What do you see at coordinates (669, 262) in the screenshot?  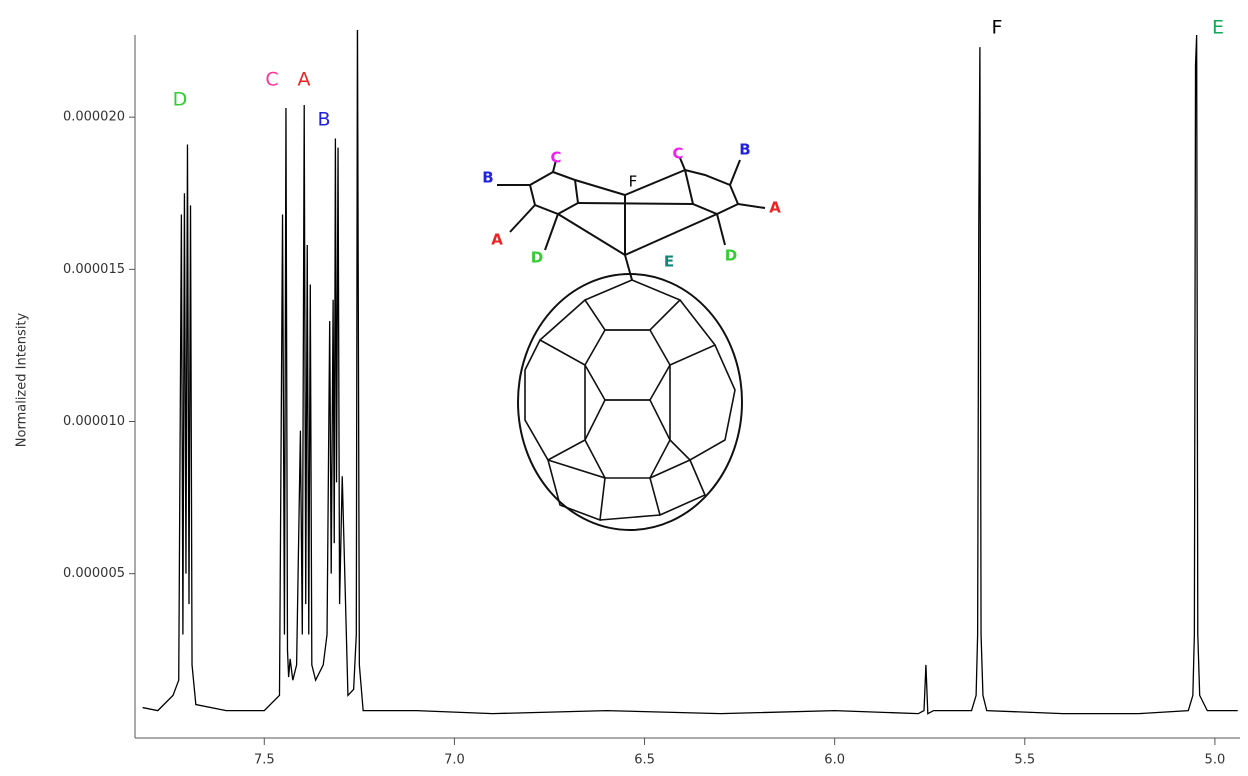 I see `structure-label: E` at bounding box center [669, 262].